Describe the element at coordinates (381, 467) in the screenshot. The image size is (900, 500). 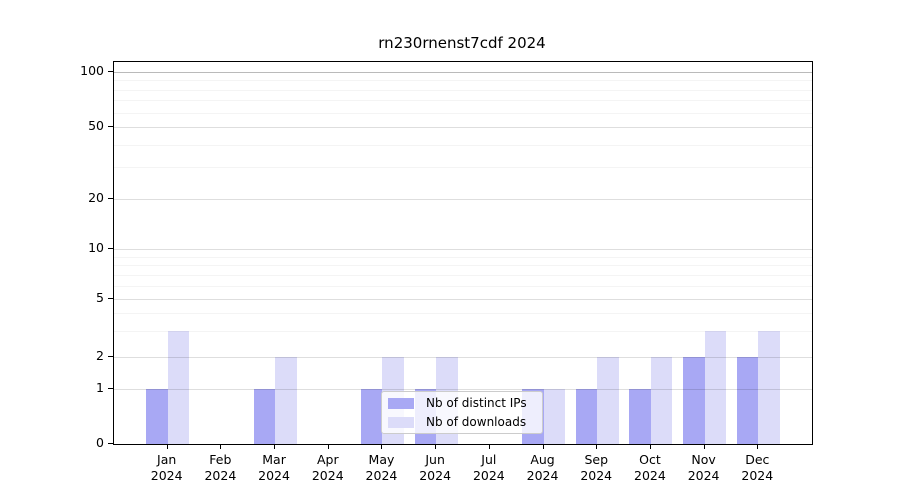
I see `x-tick-label: May 2024` at that location.